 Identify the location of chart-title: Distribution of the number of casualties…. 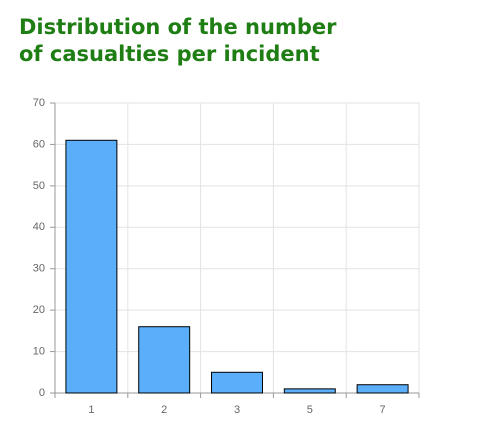
(178, 40).